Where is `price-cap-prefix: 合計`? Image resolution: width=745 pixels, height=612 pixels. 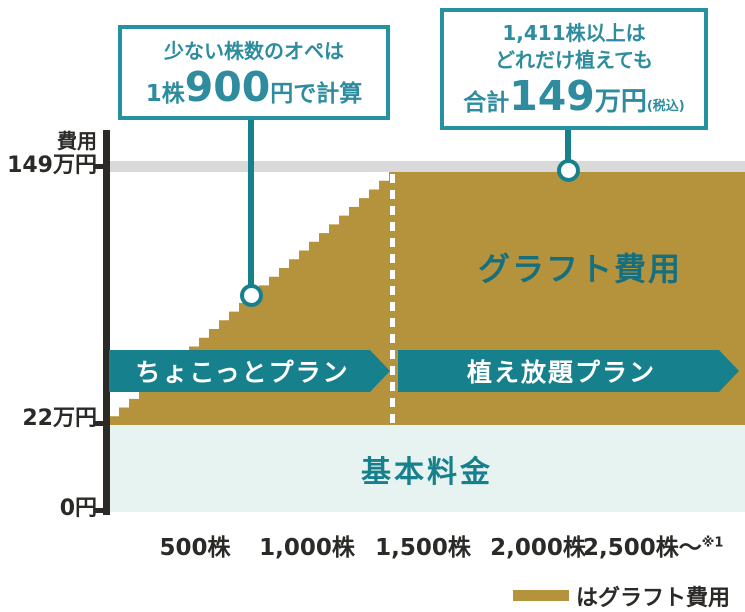 price-cap-prefix: 合計 is located at coordinates (486, 103).